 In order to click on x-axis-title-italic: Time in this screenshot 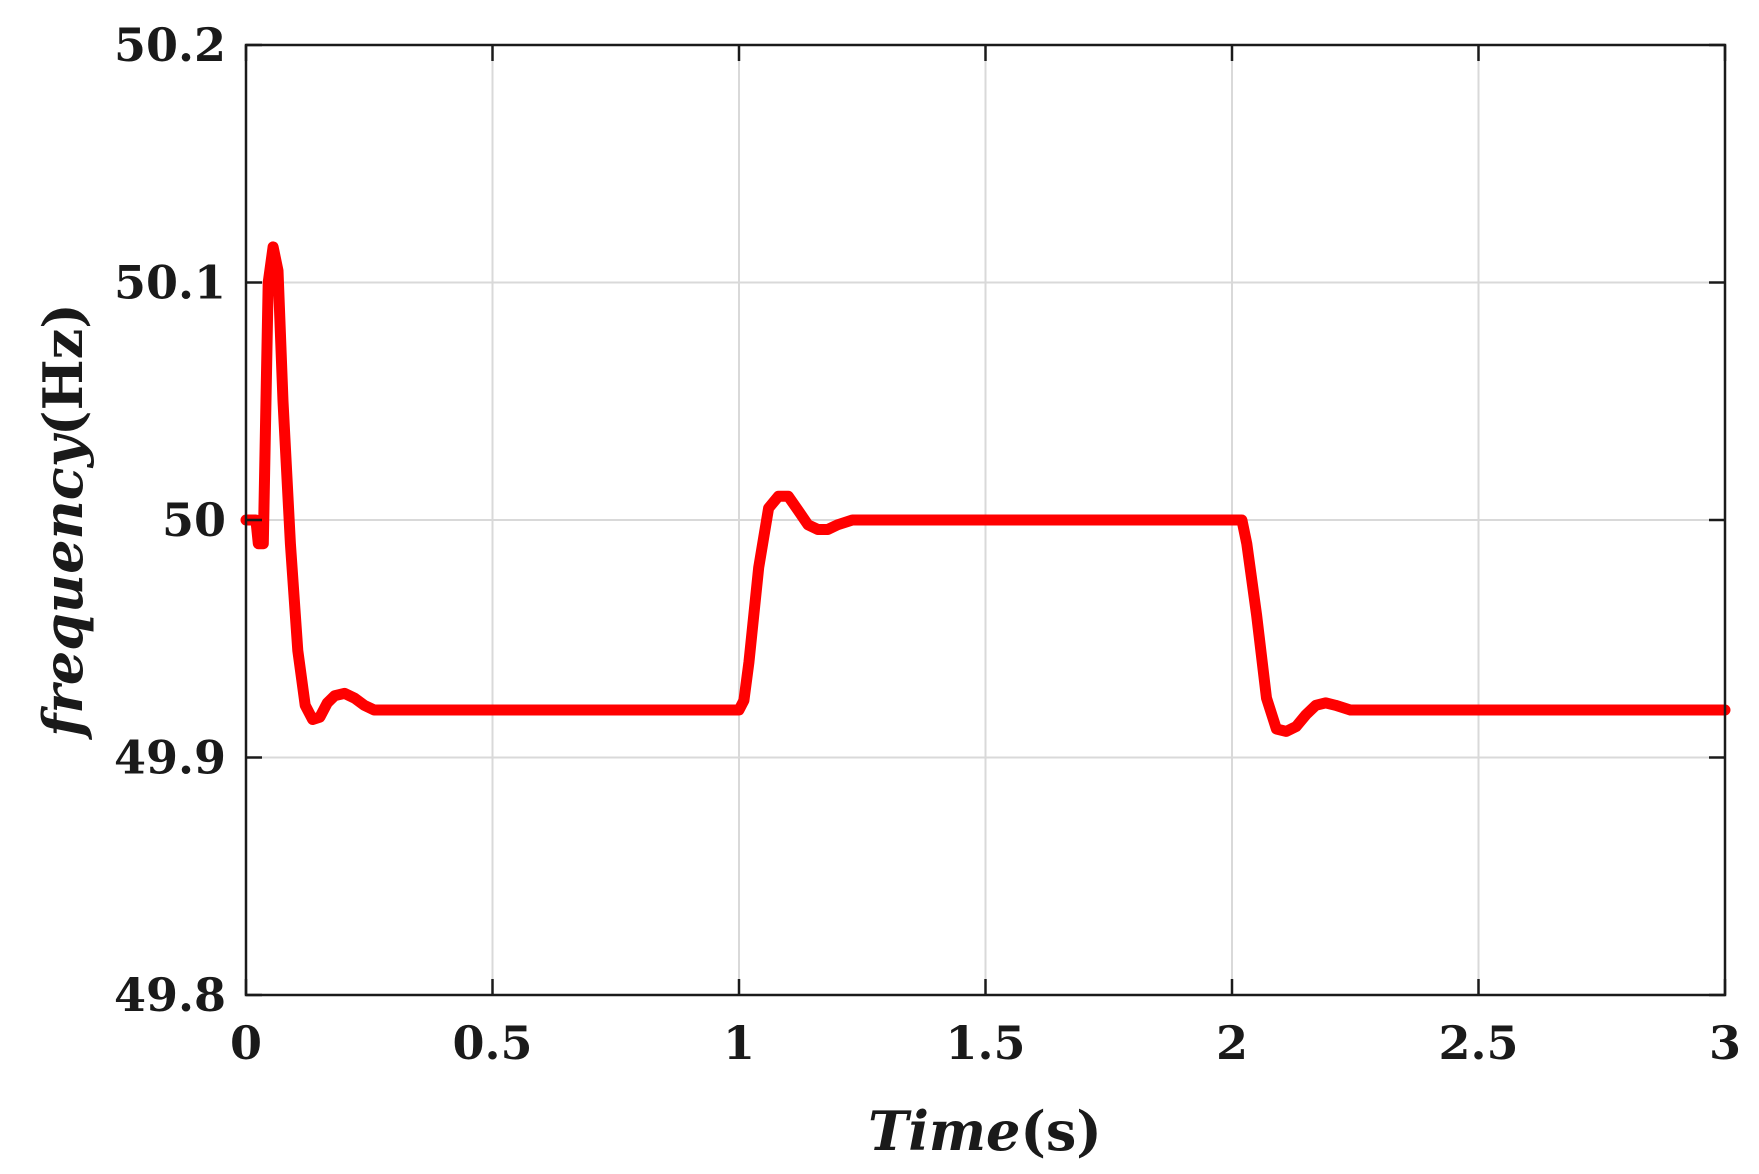, I will do `click(944, 1131)`.